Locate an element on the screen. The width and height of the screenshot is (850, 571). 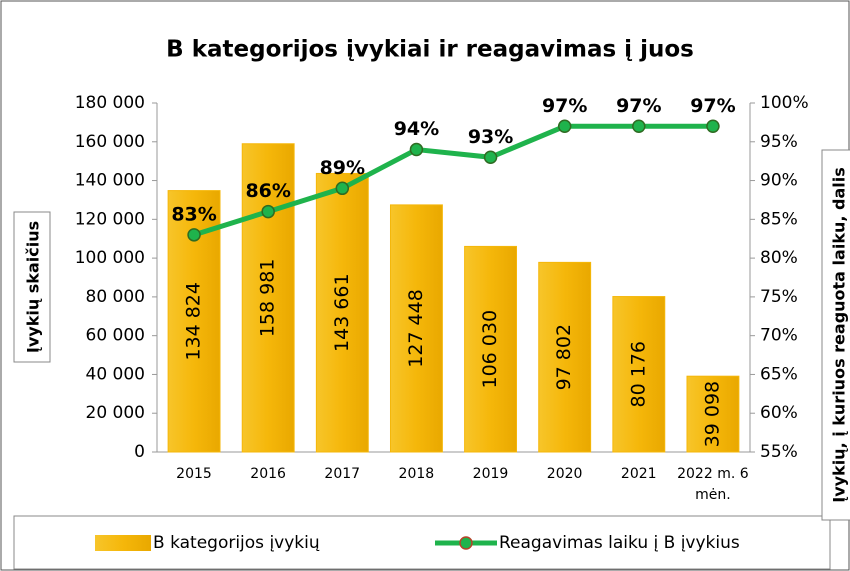
y-tick-label: 140 000 is located at coordinates (110, 181).